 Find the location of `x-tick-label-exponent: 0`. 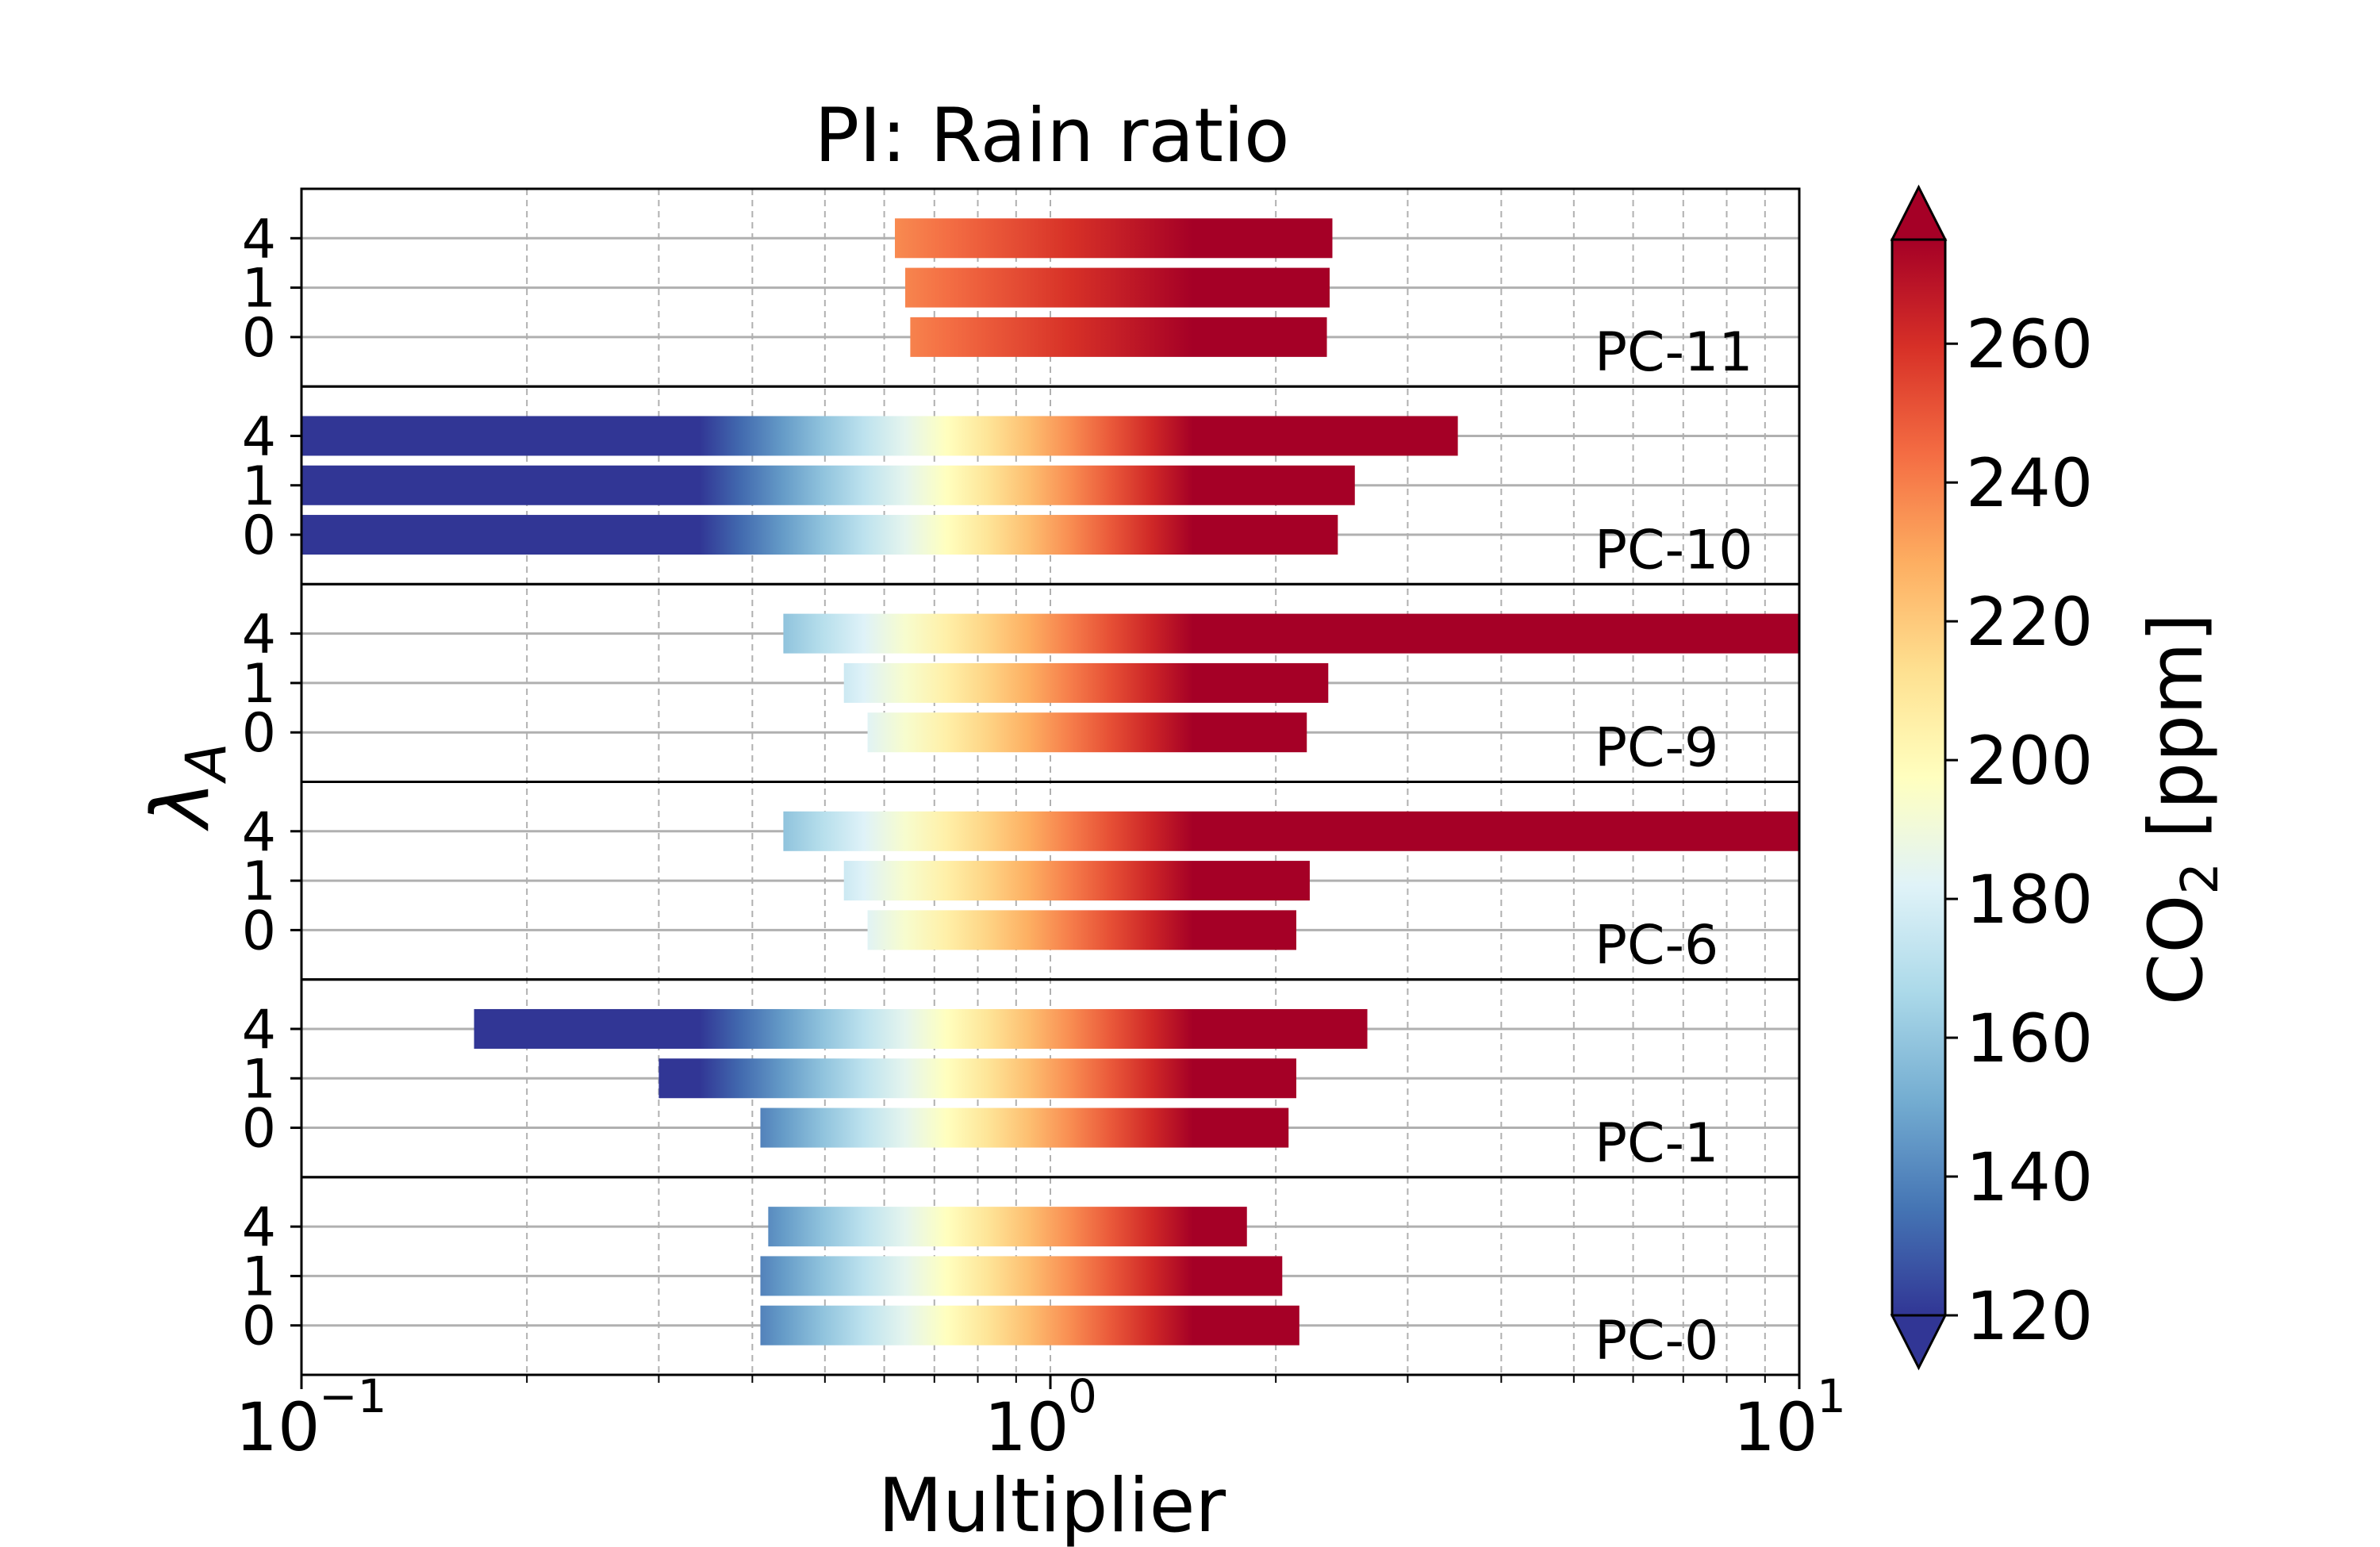

x-tick-label-exponent: 0 is located at coordinates (1082, 1396).